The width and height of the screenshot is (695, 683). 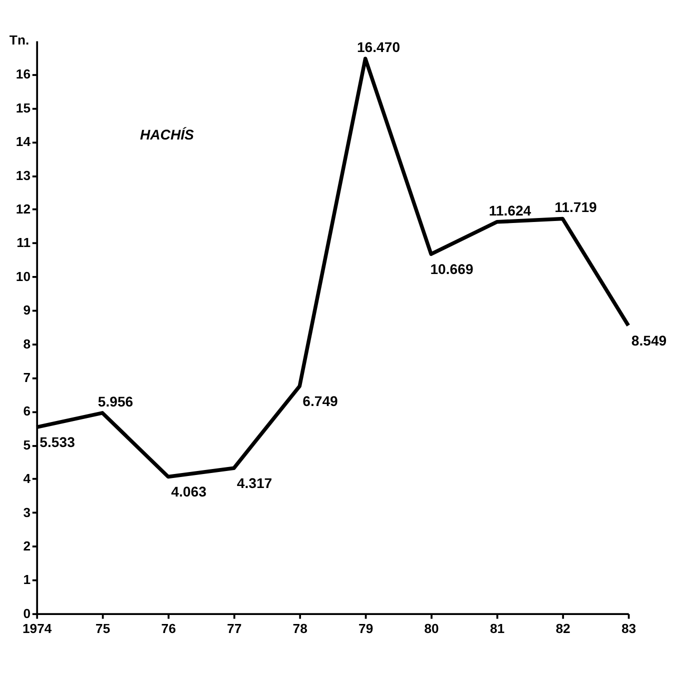 What do you see at coordinates (366, 628) in the screenshot?
I see `x-tick-label: 79` at bounding box center [366, 628].